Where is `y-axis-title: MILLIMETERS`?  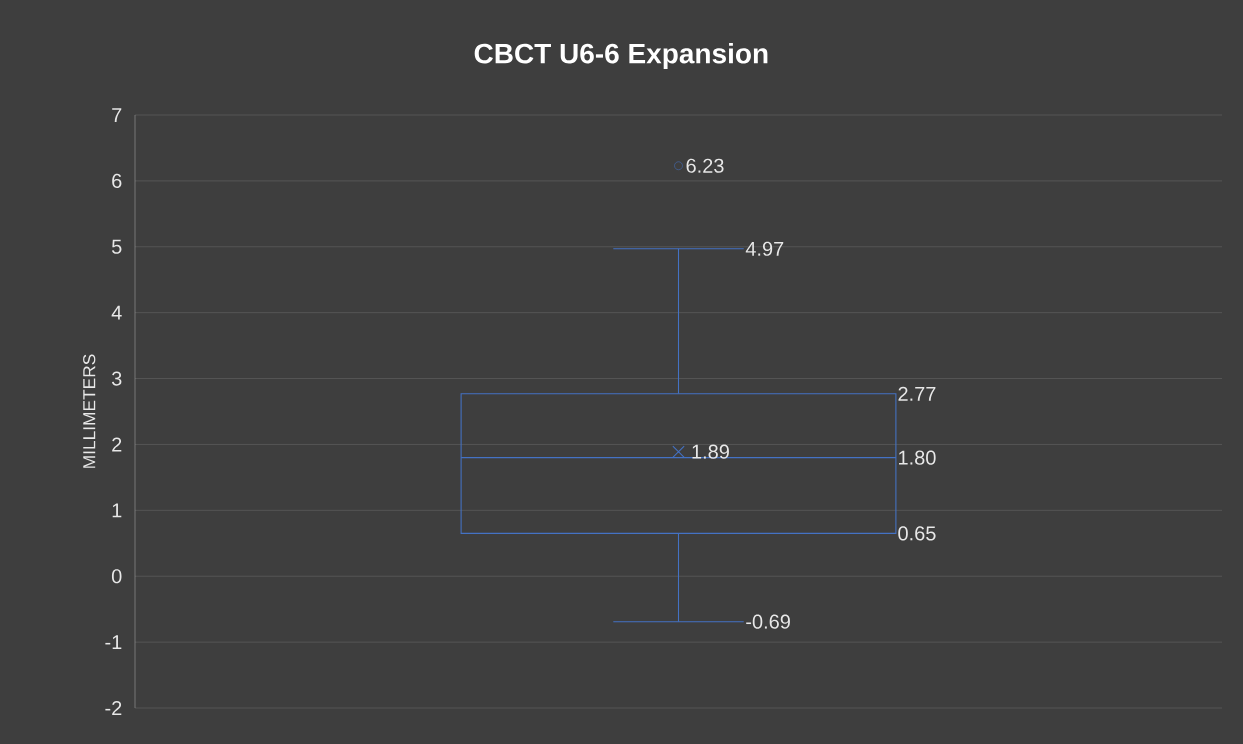 y-axis-title: MILLIMETERS is located at coordinates (89, 411).